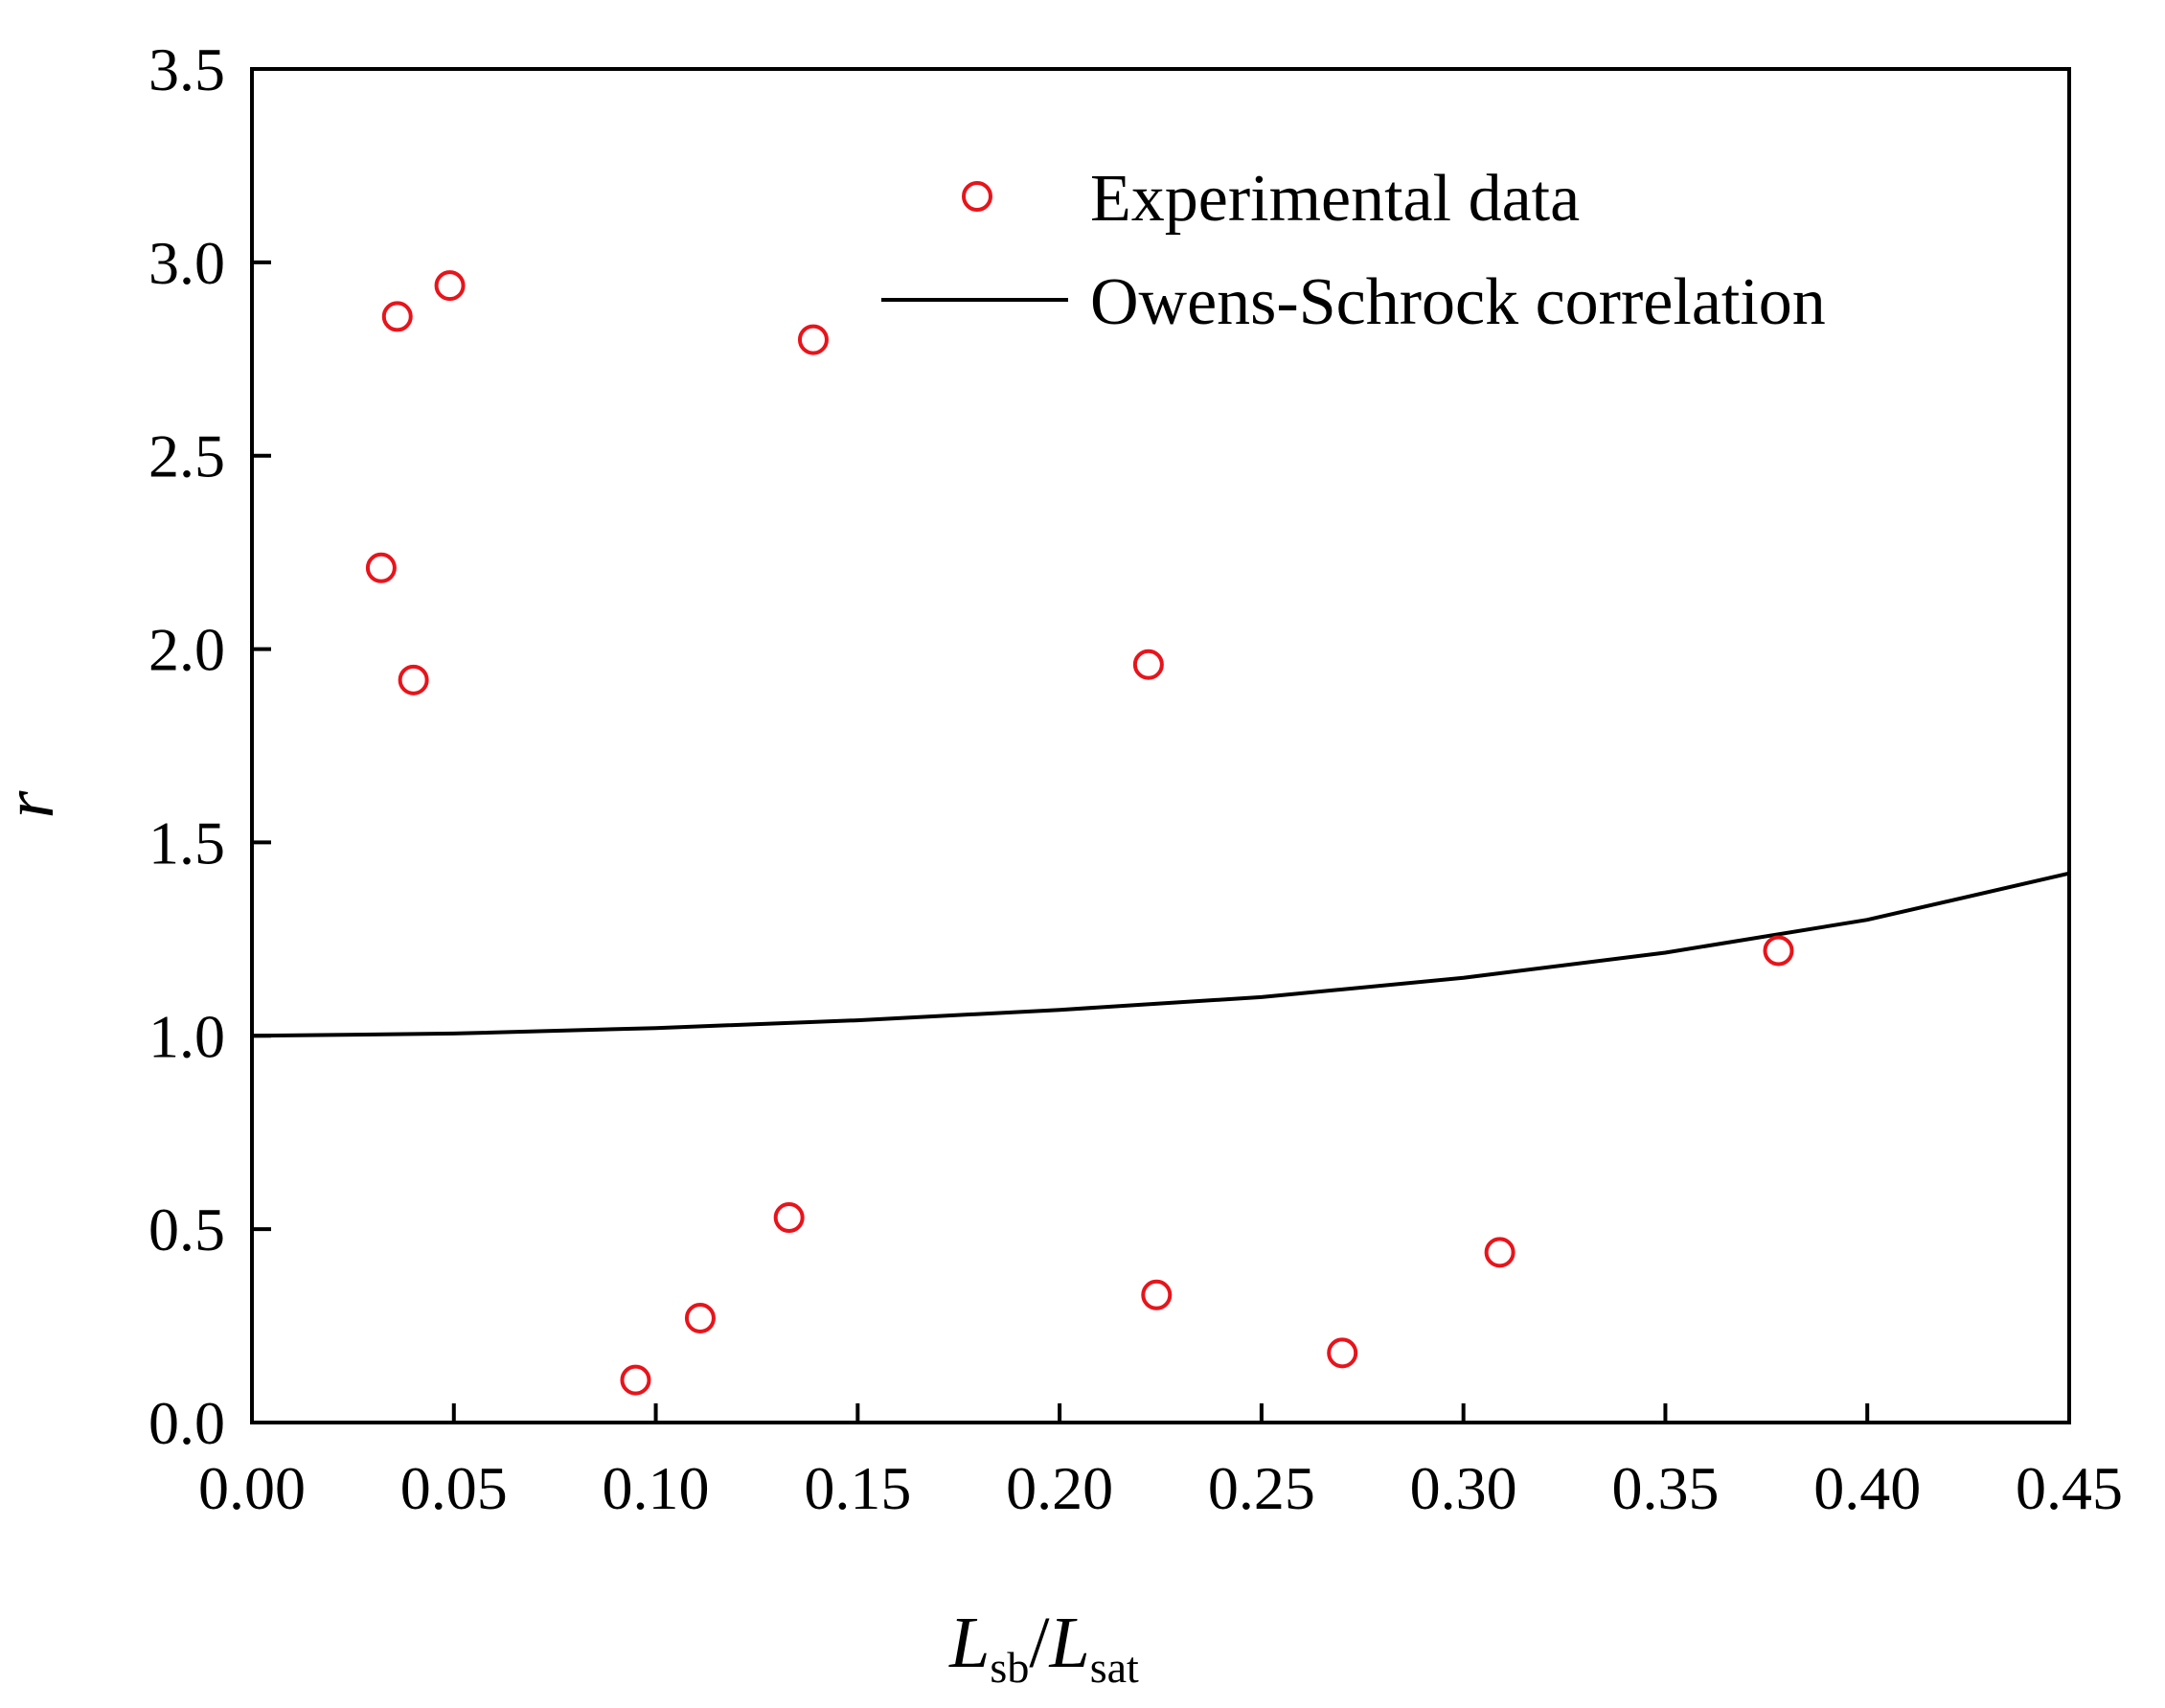 This screenshot has width=2165, height=1708. I want to click on x-tick-label: 0.30, so click(1463, 1488).